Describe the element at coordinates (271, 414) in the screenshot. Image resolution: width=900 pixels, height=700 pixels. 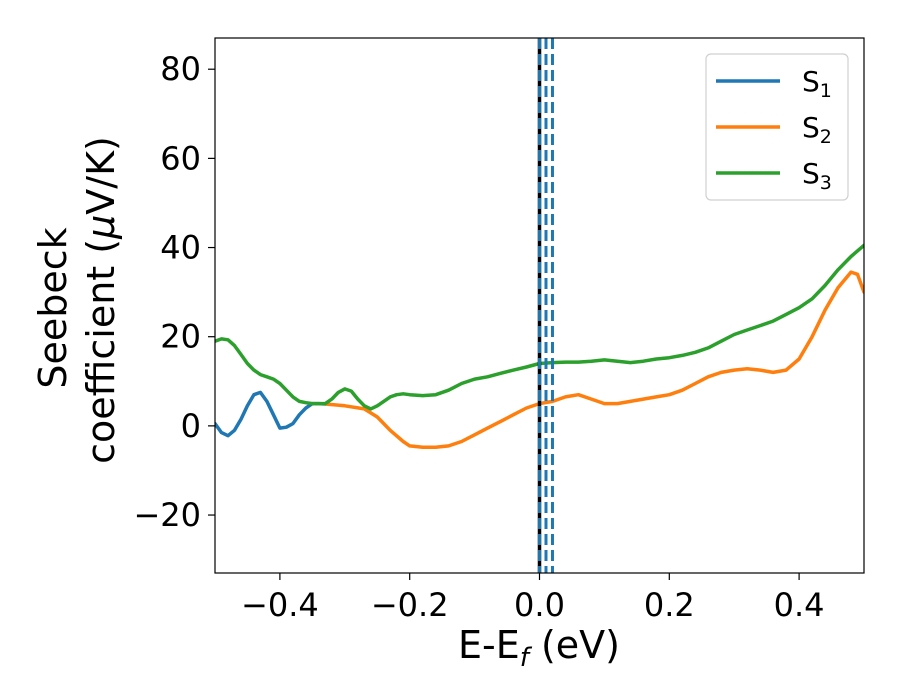
I see `series-line-S1` at that location.